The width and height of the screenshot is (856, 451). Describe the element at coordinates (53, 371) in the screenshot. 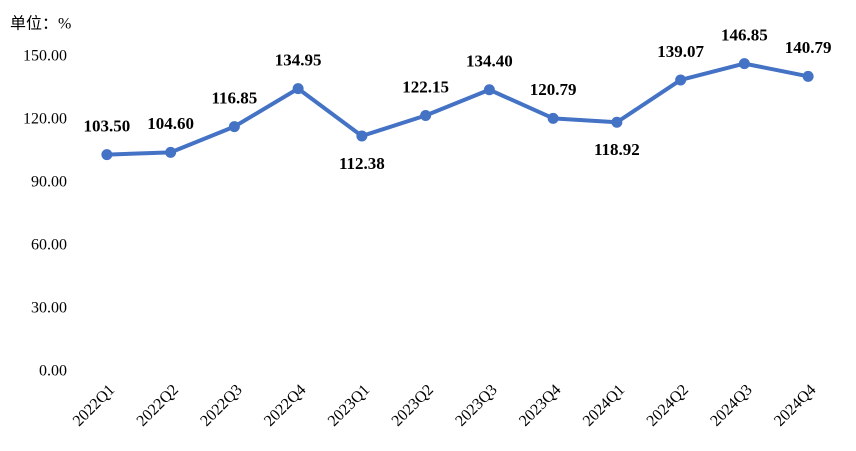

I see `y-tick-label: 0.00` at that location.